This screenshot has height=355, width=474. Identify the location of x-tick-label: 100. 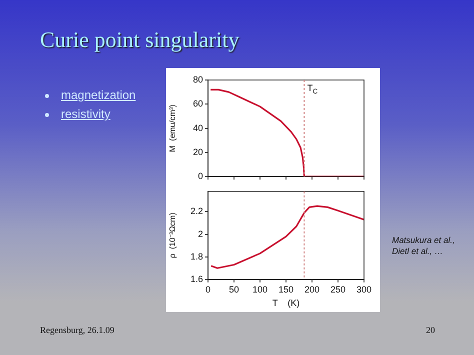
(260, 289).